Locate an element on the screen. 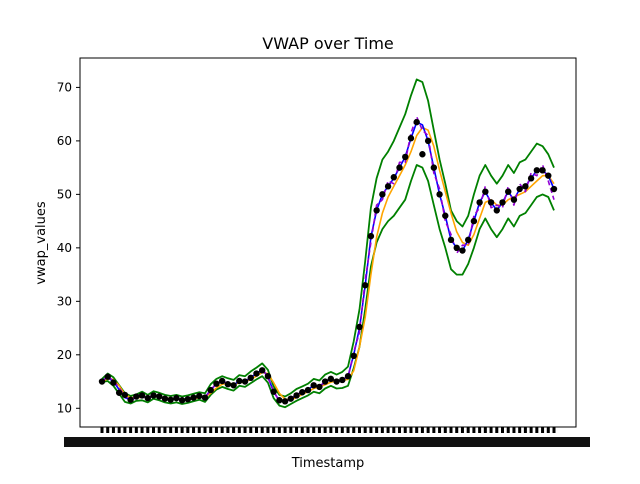 The image size is (640, 484). chart-title: VWAP over Time is located at coordinates (328, 43).